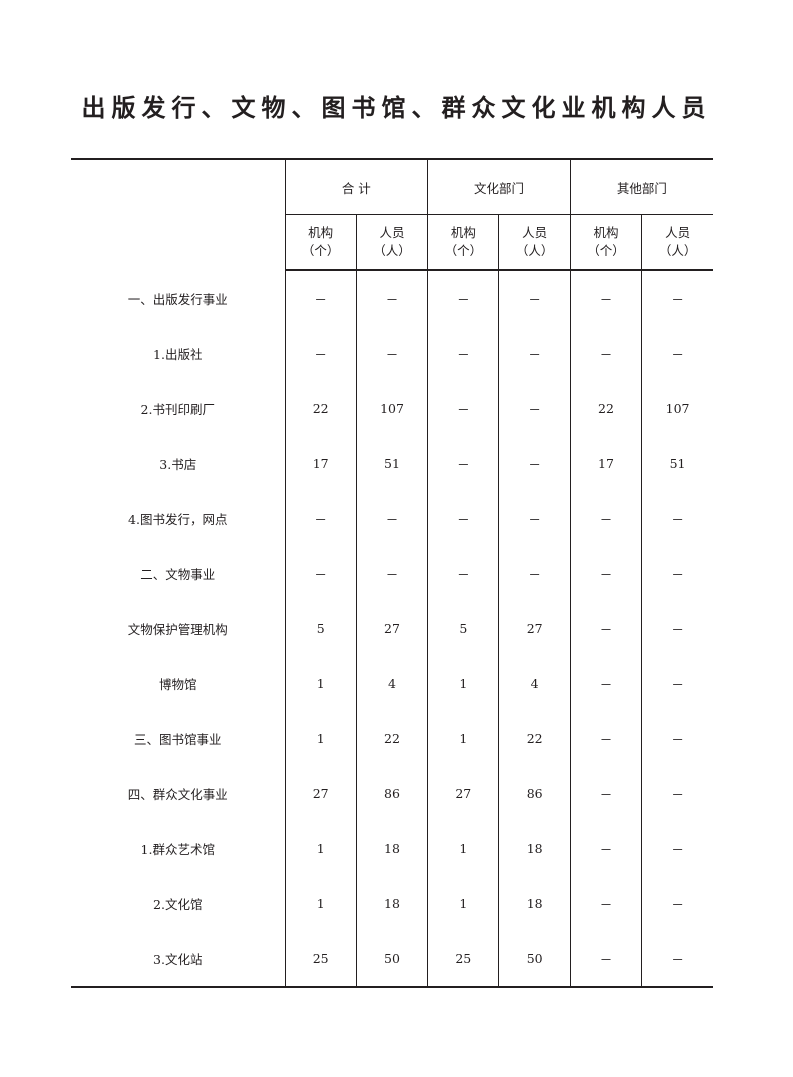 The height and width of the screenshot is (1077, 793). I want to click on page-title: 出版发行、文物、图书馆、群众文化业机构人员, so click(396, 107).